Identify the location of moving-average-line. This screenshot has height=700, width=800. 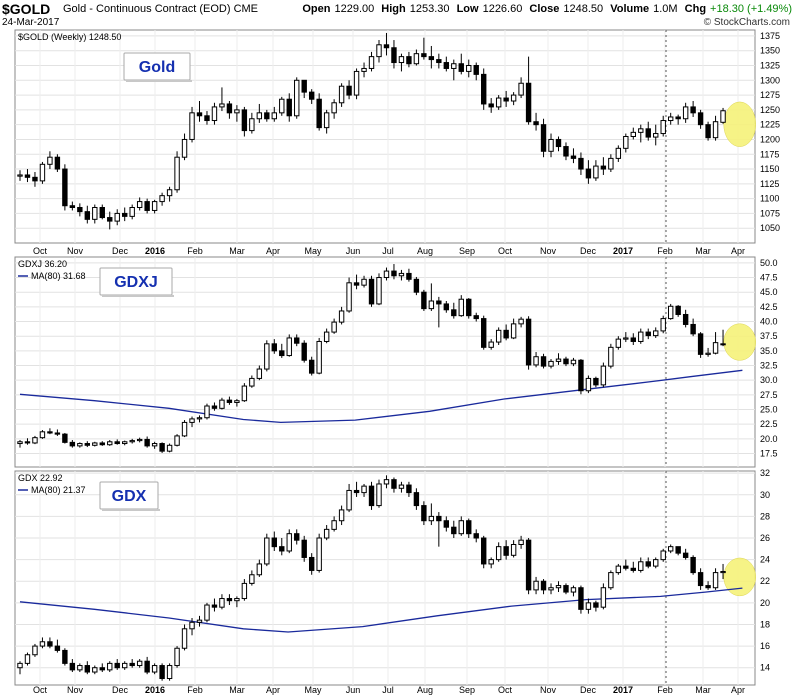
(381, 610).